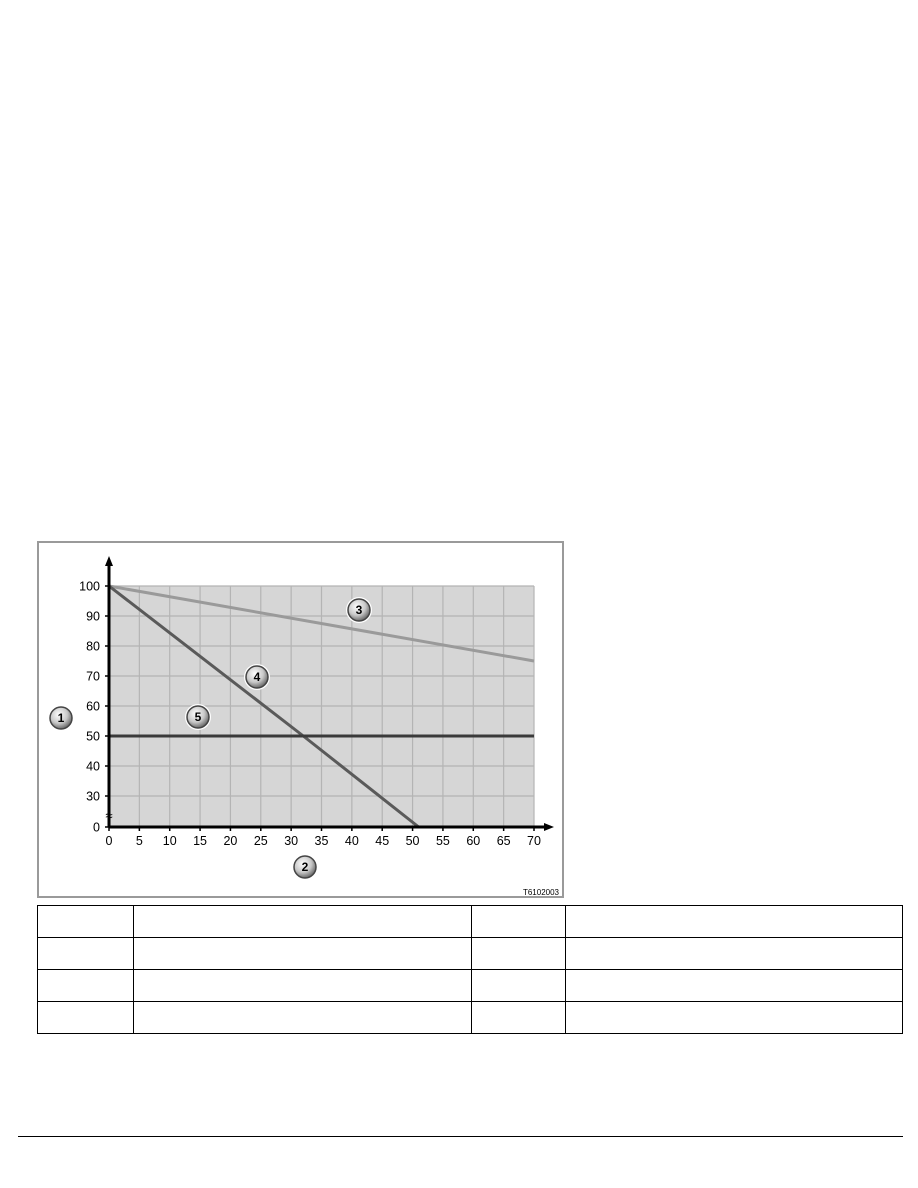 Image resolution: width=918 pixels, height=1188 pixels. I want to click on y-axis-arrow-icon, so click(109, 561).